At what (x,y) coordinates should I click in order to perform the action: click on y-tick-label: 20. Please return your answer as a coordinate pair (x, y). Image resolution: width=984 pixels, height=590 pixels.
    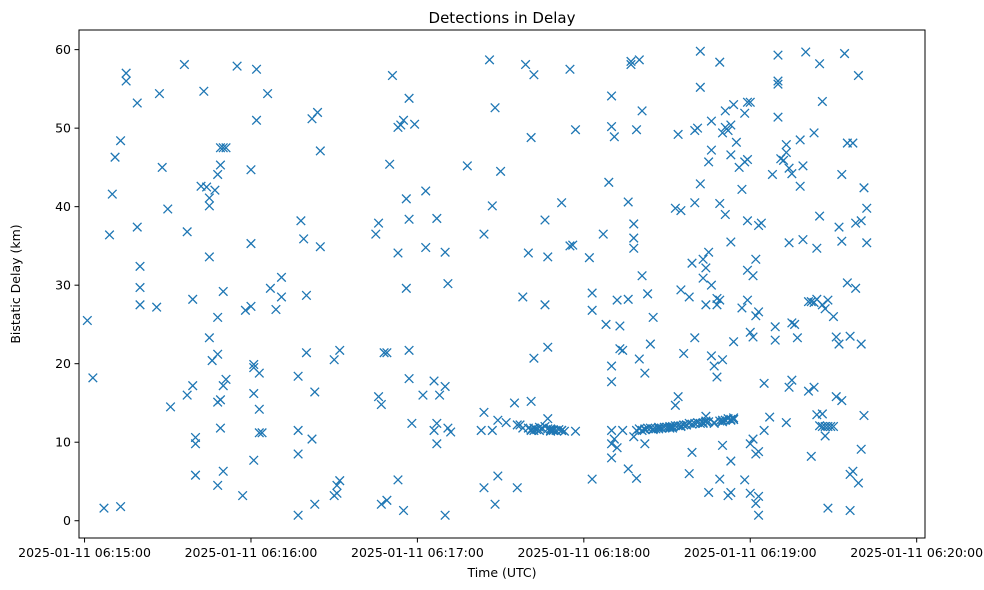
    Looking at the image, I should click on (63, 363).